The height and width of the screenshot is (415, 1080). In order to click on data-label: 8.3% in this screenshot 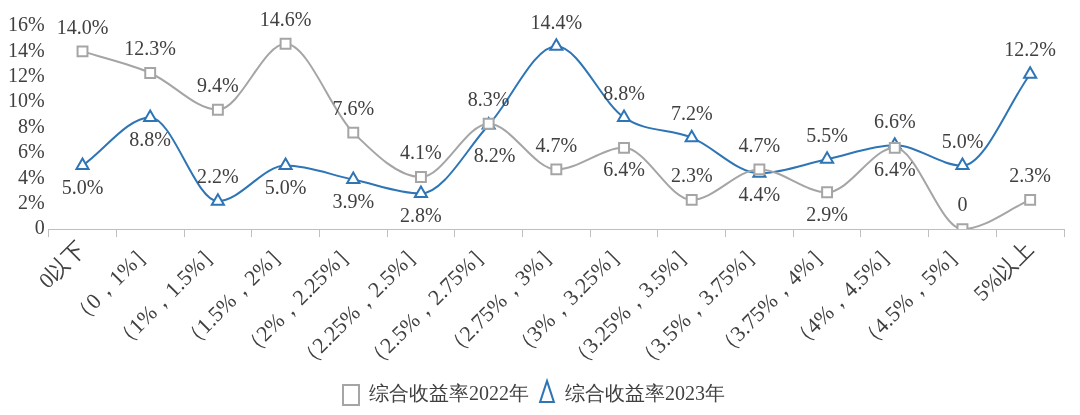, I will do `click(488, 98)`.